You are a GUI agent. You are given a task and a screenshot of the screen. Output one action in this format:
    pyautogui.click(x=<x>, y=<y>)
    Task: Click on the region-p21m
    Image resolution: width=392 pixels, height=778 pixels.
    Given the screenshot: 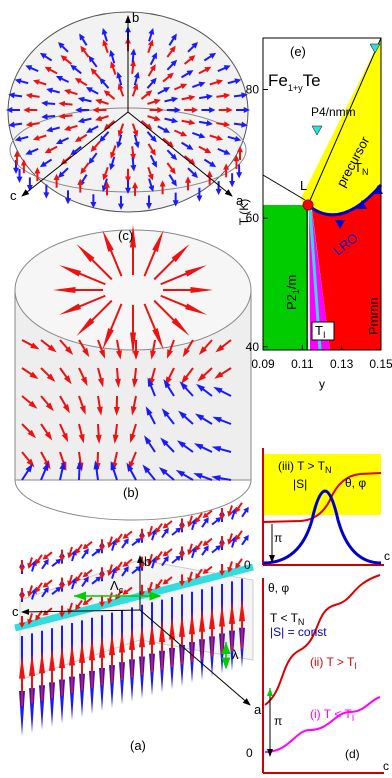 What is the action you would take?
    pyautogui.click(x=285, y=277)
    